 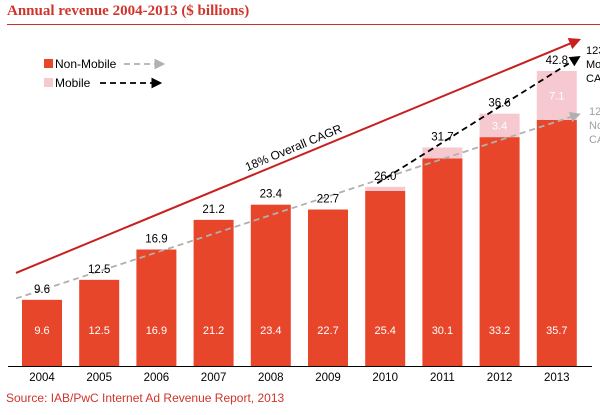 What do you see at coordinates (213, 331) in the screenshot?
I see `bar-value-label: 21.2` at bounding box center [213, 331].